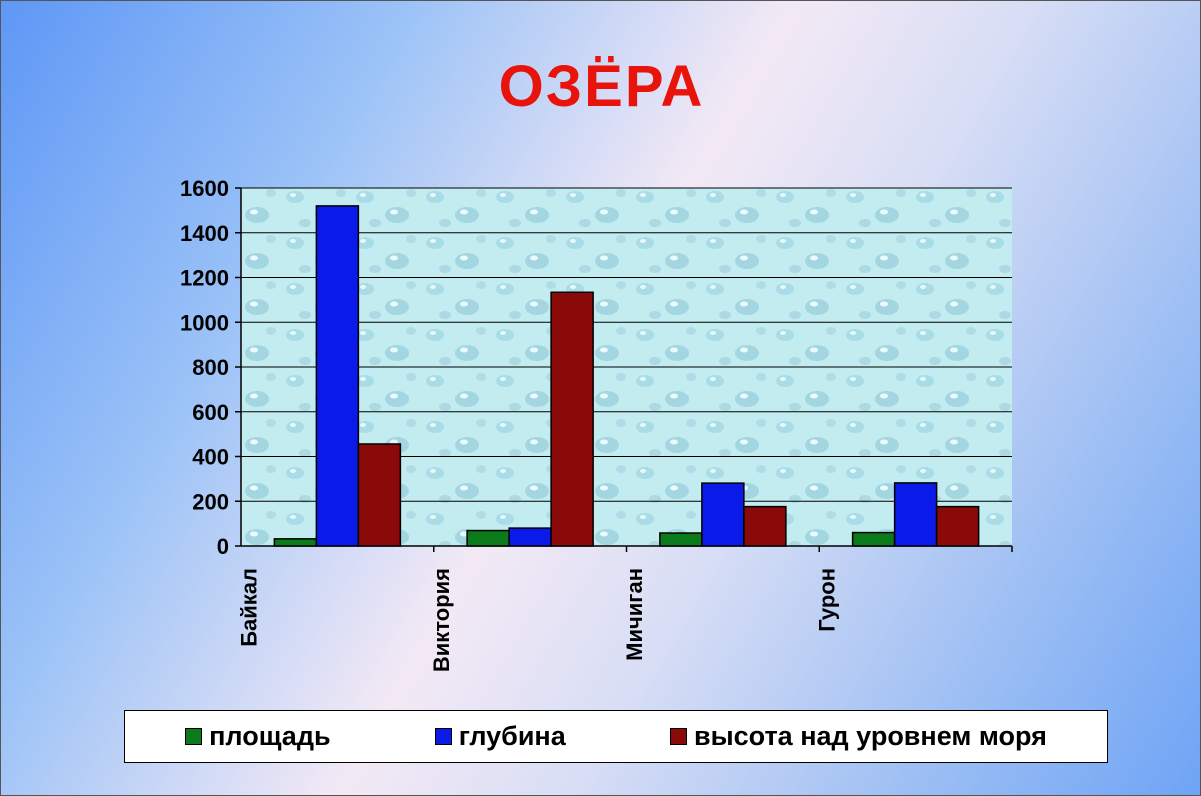 The height and width of the screenshot is (796, 1201). Describe the element at coordinates (870, 736) in the screenshot. I see `legend-label-altitude: высота над уровнем моря` at that location.